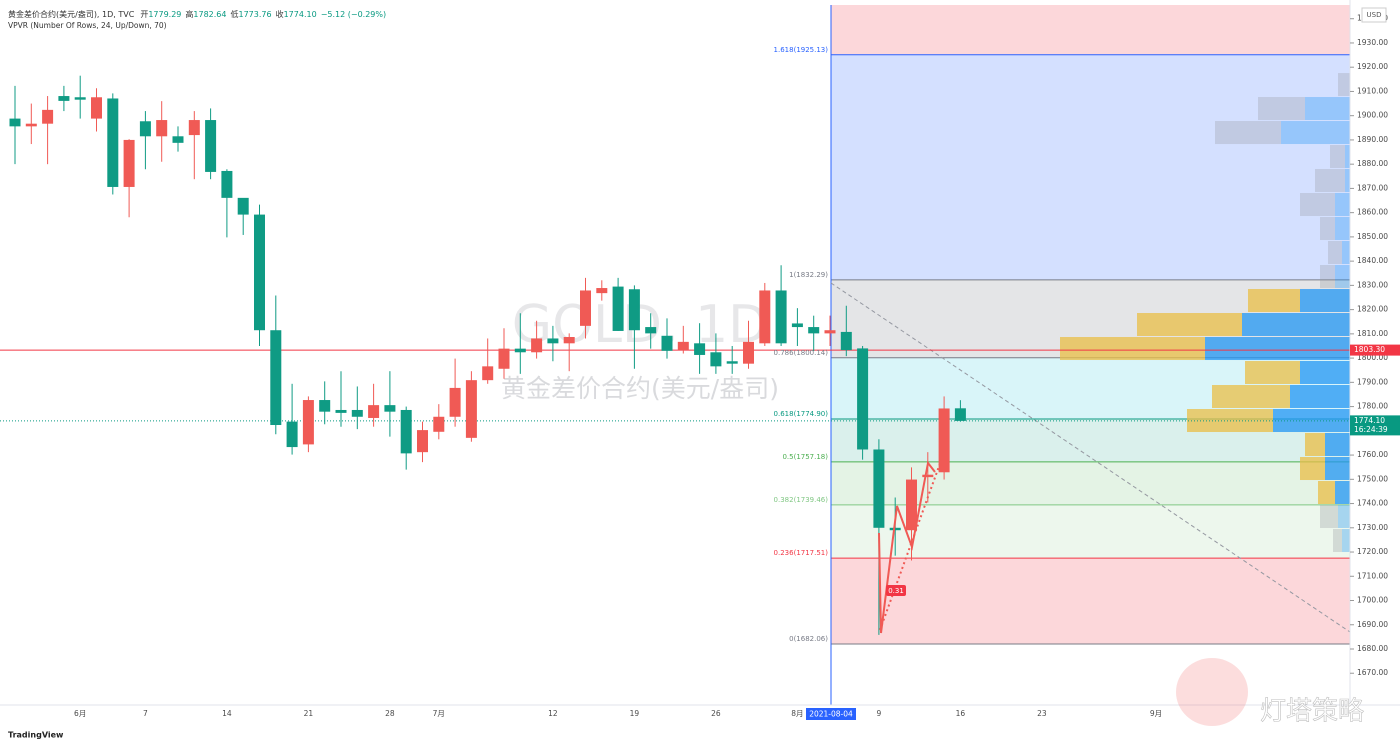  Describe the element at coordinates (1090, 30) in the screenshot. I see `fib-zone` at that location.